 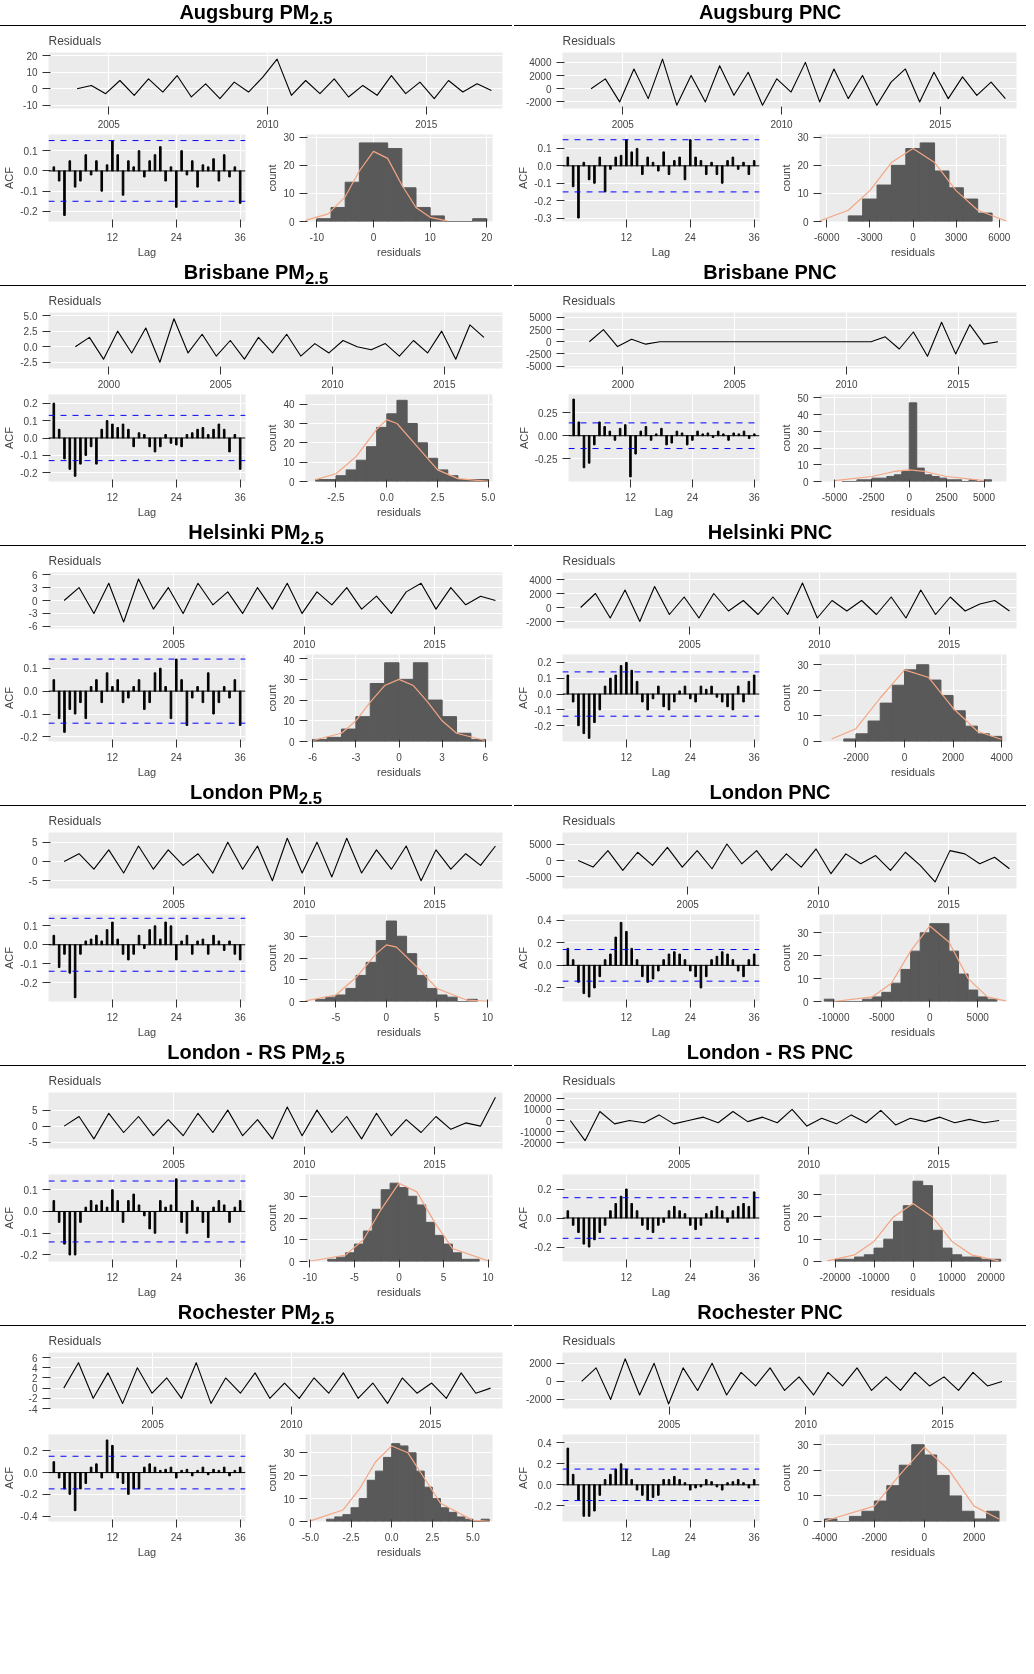 I want to click on y-tick-label: -2000, so click(x=538, y=102).